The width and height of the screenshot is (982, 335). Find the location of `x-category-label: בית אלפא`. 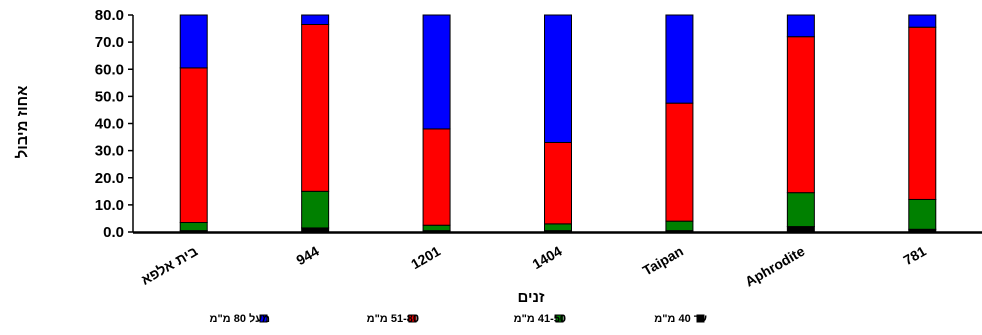

x-category-label: בית אלפא is located at coordinates (169, 265).